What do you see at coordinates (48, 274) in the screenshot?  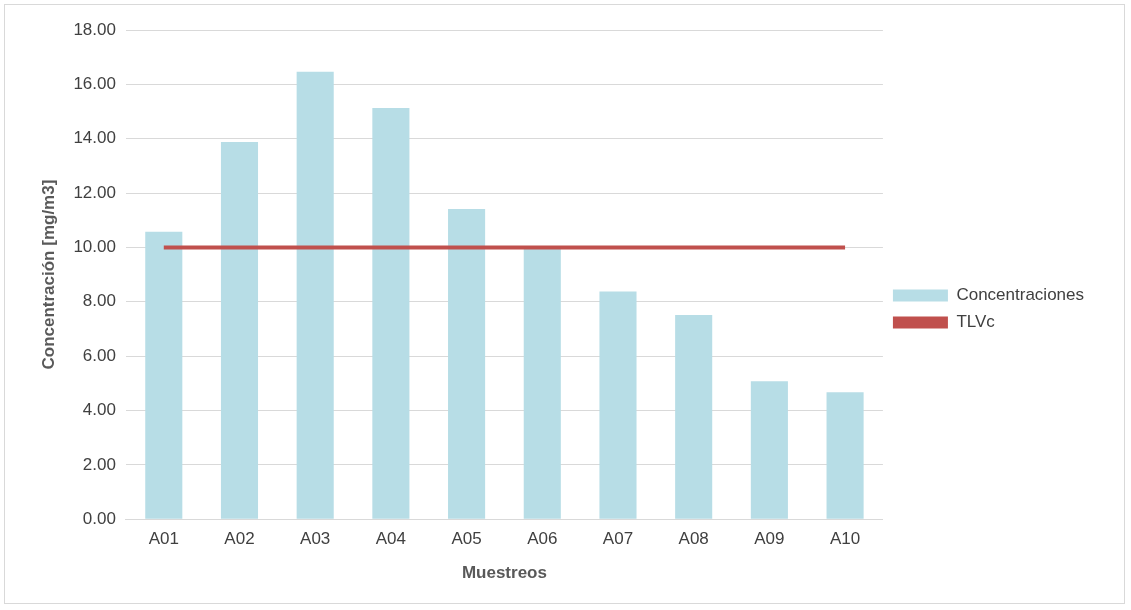 I see `y-axis-title: Concentración [mg/m3]` at bounding box center [48, 274].